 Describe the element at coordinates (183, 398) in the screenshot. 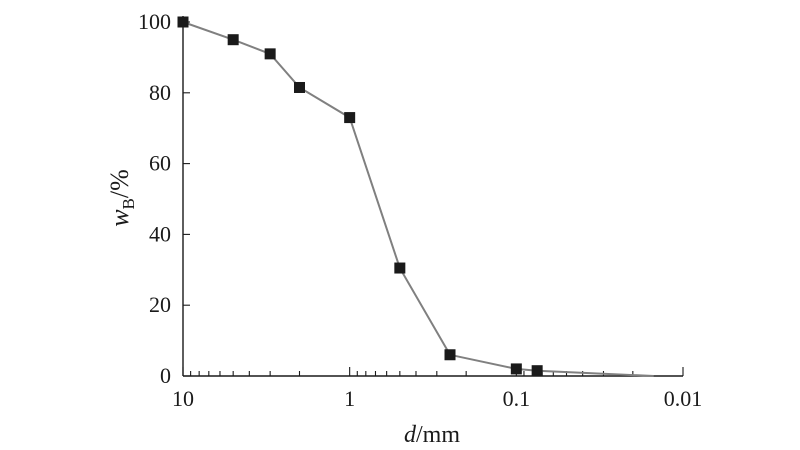

I see `x-tick-label: 10` at that location.